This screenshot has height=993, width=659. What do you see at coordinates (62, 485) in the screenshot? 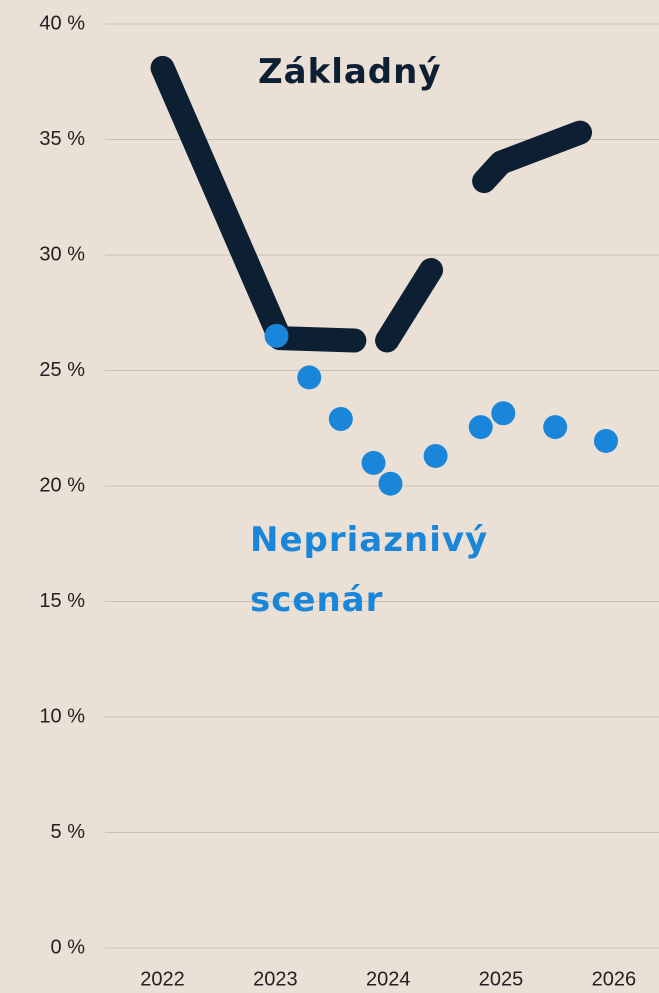
I see `y-tick-label: 20 %` at bounding box center [62, 485].